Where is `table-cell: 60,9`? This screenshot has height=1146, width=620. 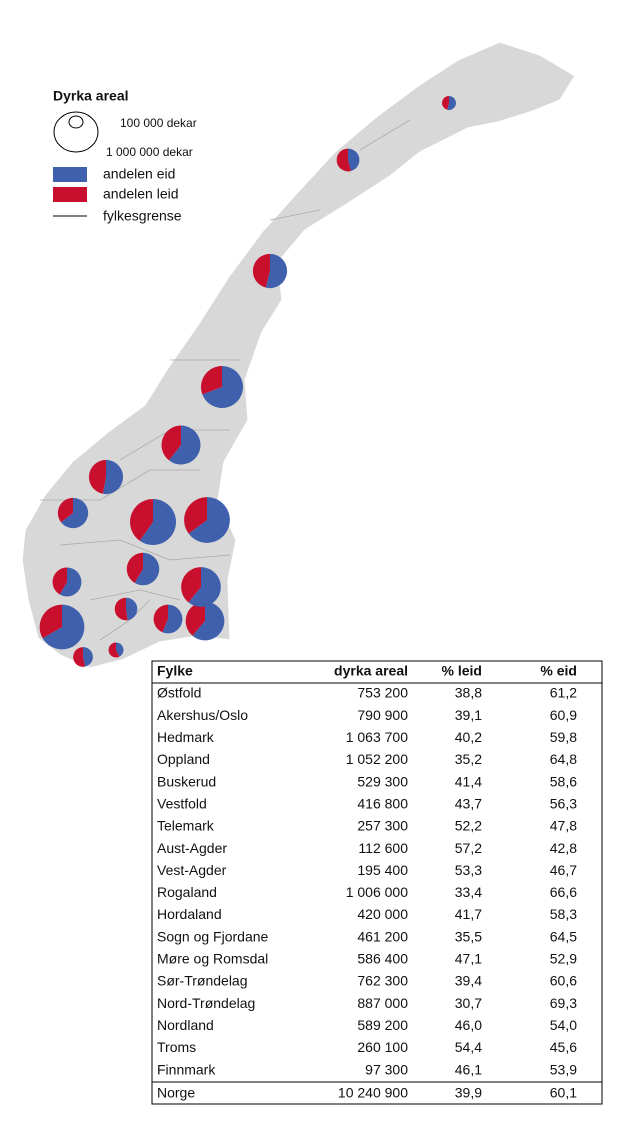 table-cell: 60,9 is located at coordinates (563, 715).